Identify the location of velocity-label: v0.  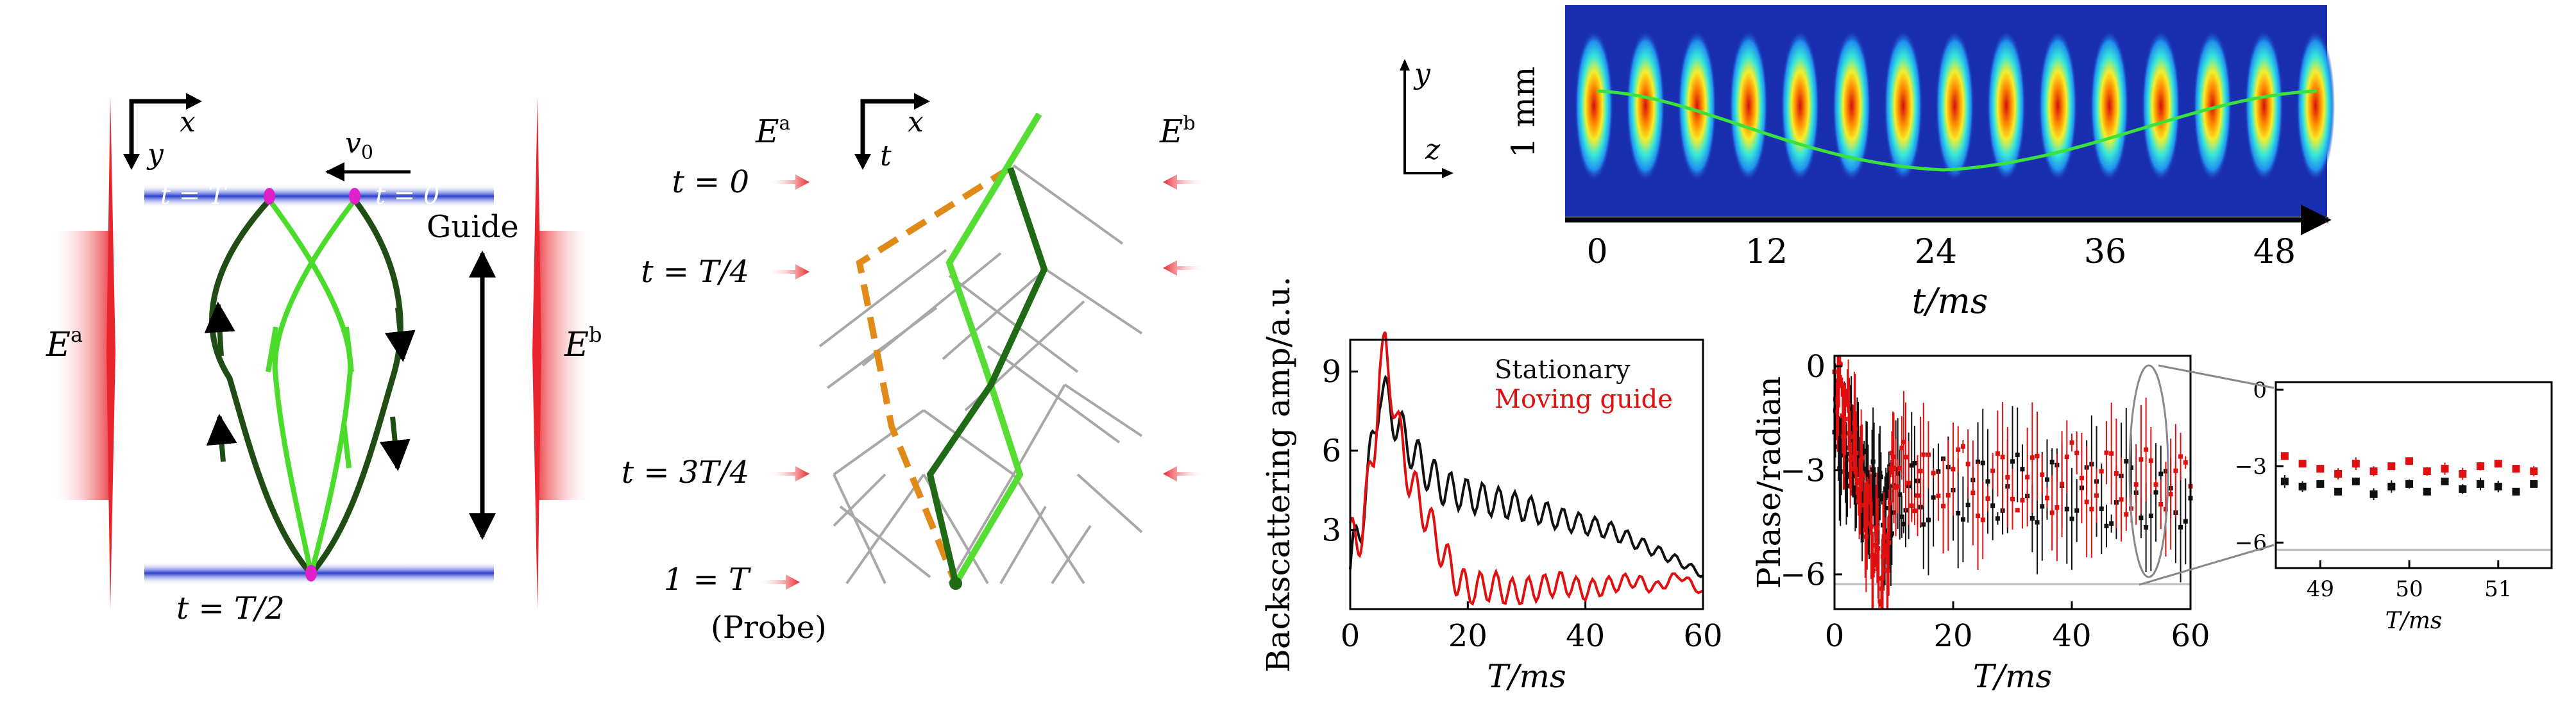
(359, 145).